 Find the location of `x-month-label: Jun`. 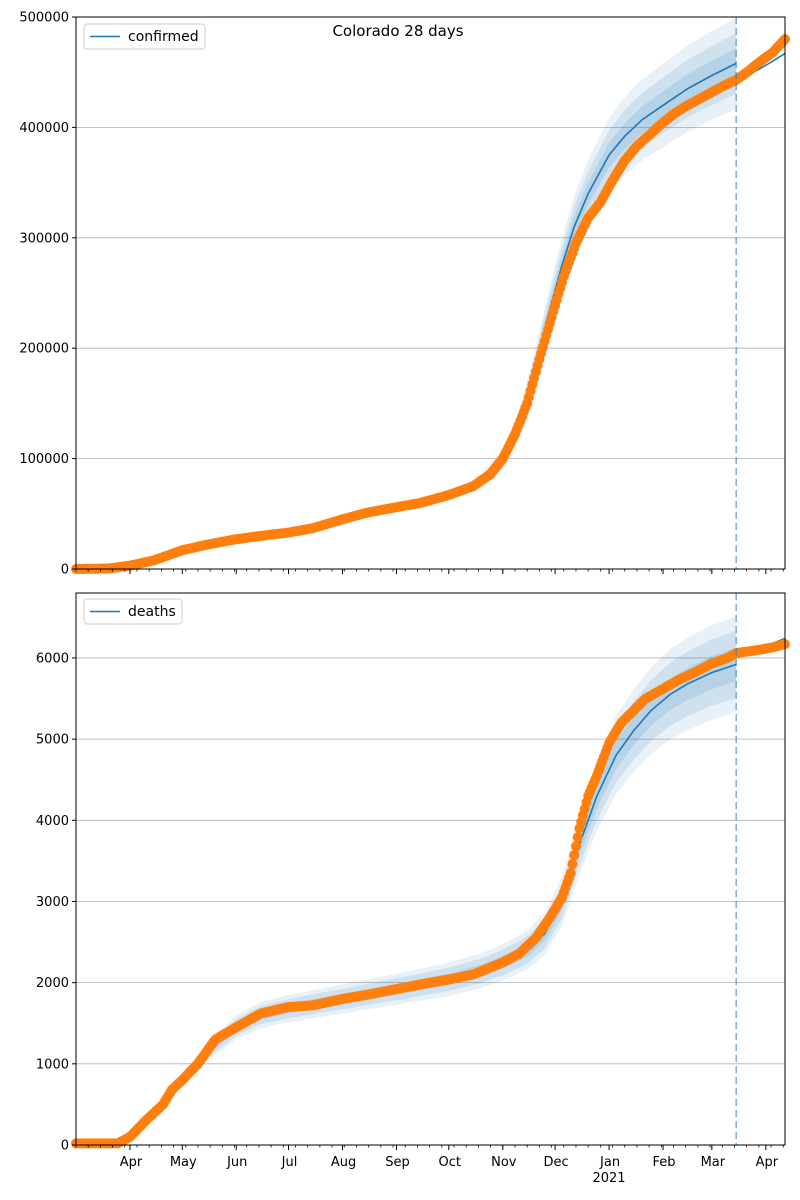

x-month-label: Jun is located at coordinates (236, 1162).